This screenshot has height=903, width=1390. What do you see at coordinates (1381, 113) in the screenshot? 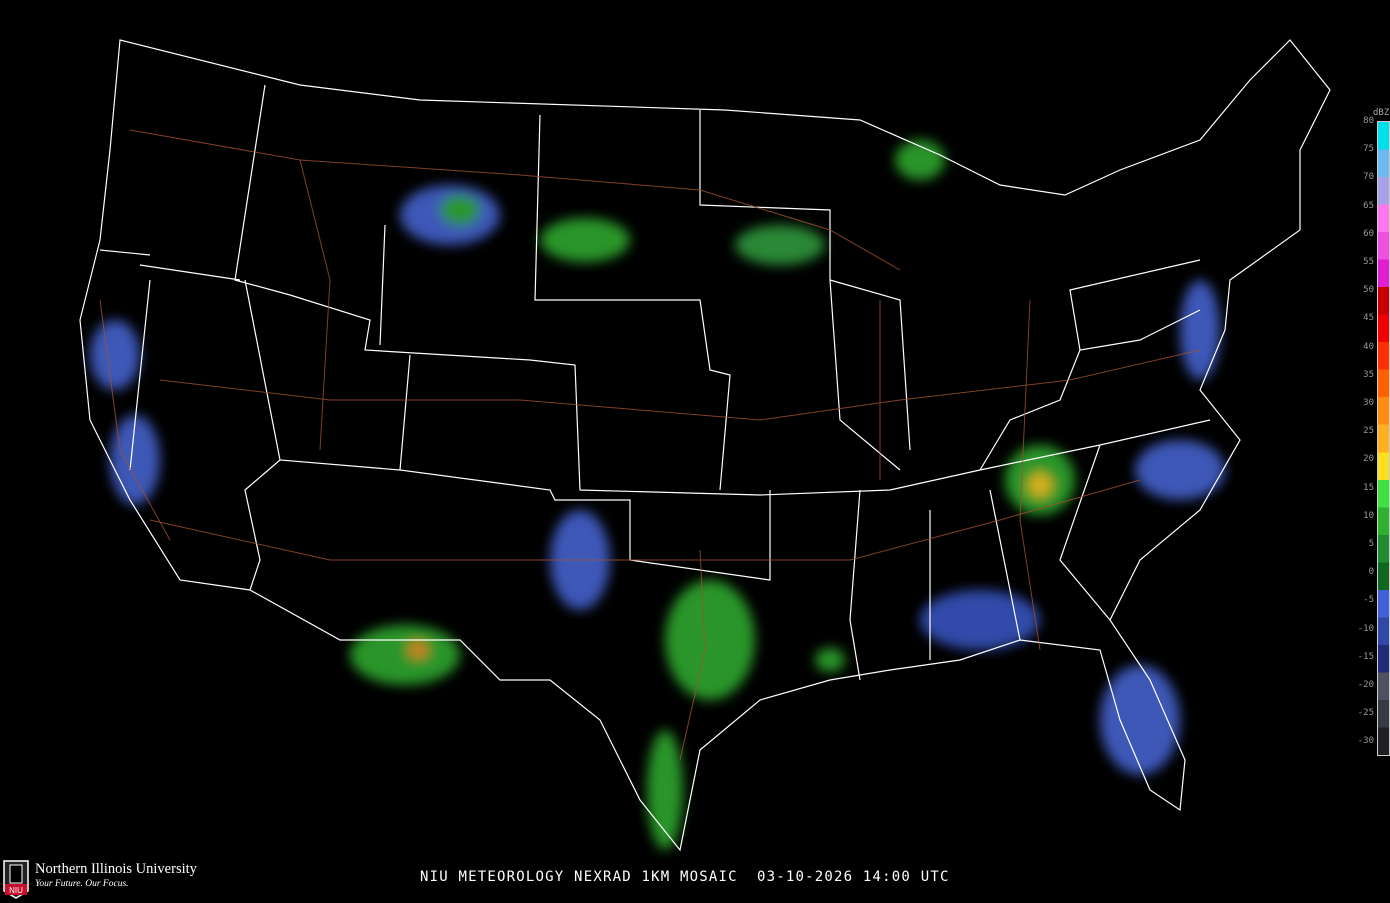
I see `legend-unit: dBZ` at bounding box center [1381, 113].